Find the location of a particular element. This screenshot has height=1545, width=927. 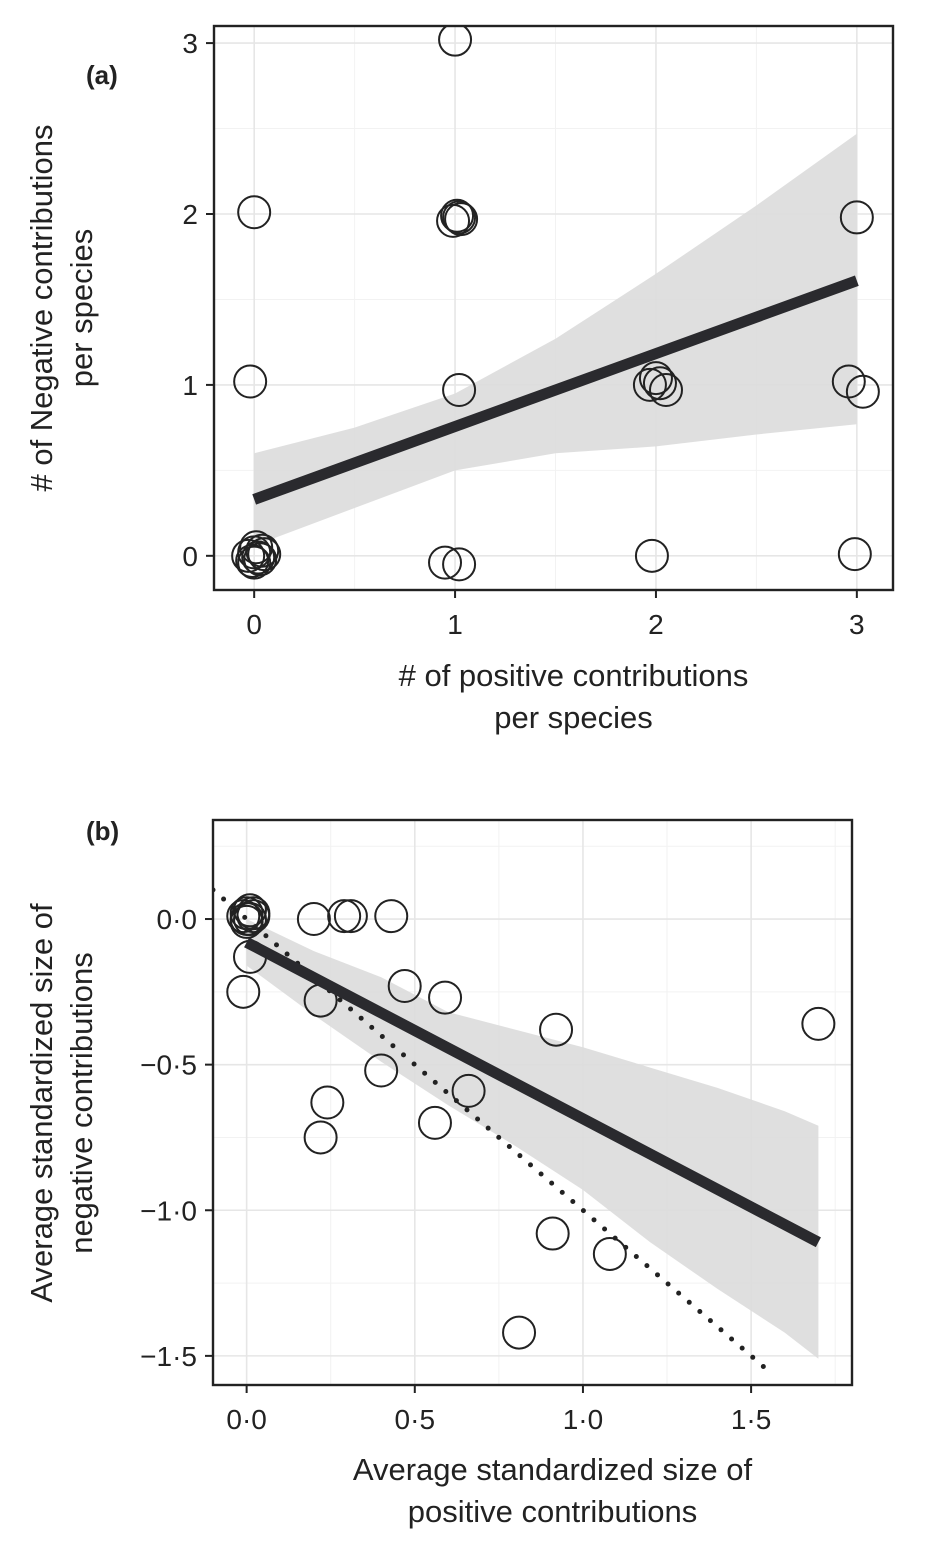

y-tick-label: 2 is located at coordinates (190, 214).